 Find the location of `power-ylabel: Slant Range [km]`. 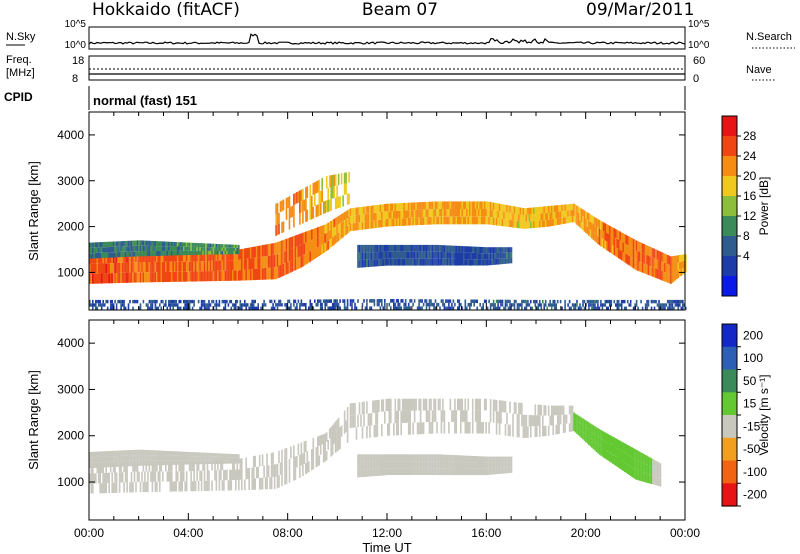

power-ylabel: Slant Range [km] is located at coordinates (33, 211).